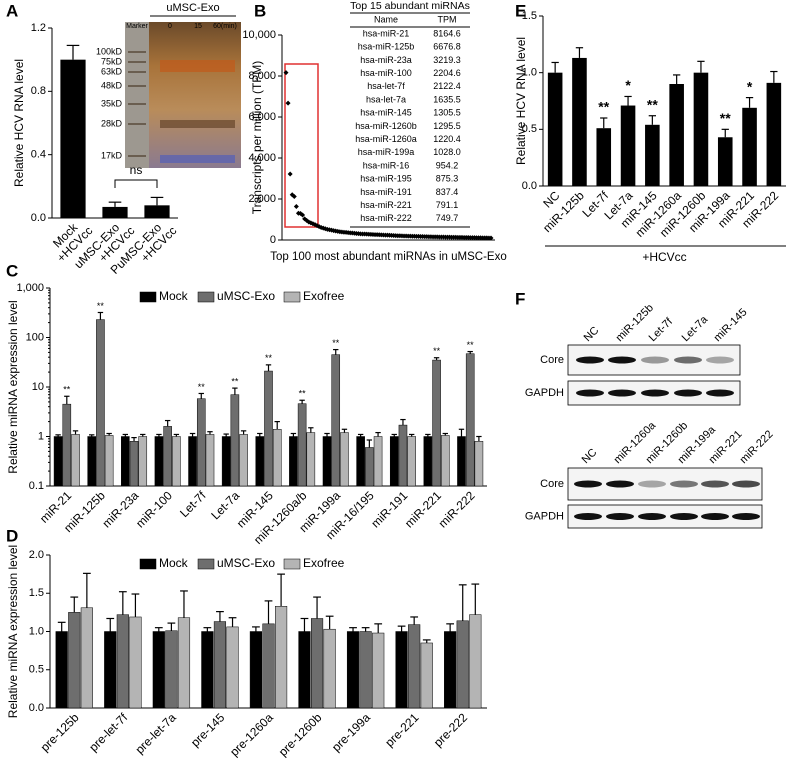 The width and height of the screenshot is (793, 782). What do you see at coordinates (35, 337) in the screenshot?
I see `y-tick-label: 100` at bounding box center [35, 337].